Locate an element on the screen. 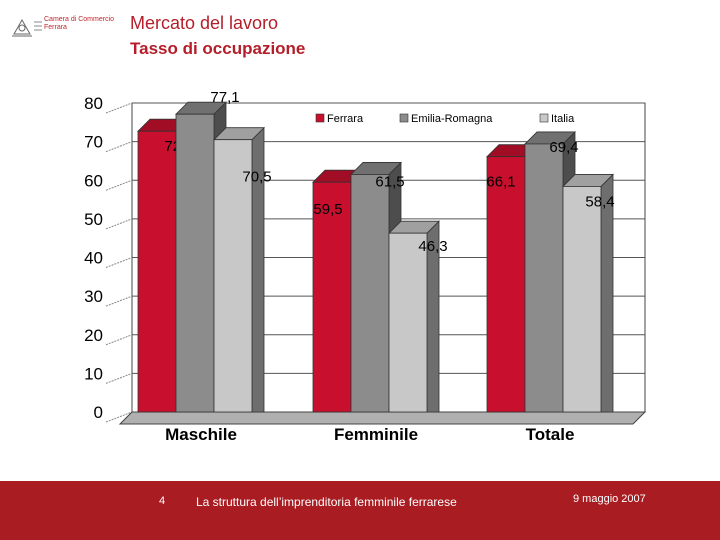 Image resolution: width=720 pixels, height=540 pixels. bar-ferrara-totale is located at coordinates (506, 284).